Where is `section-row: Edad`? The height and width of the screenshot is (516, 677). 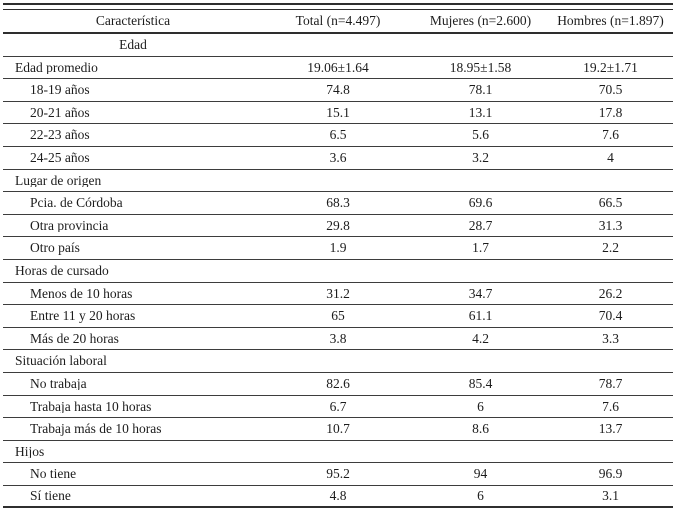
section-row: Edad is located at coordinates (338, 45).